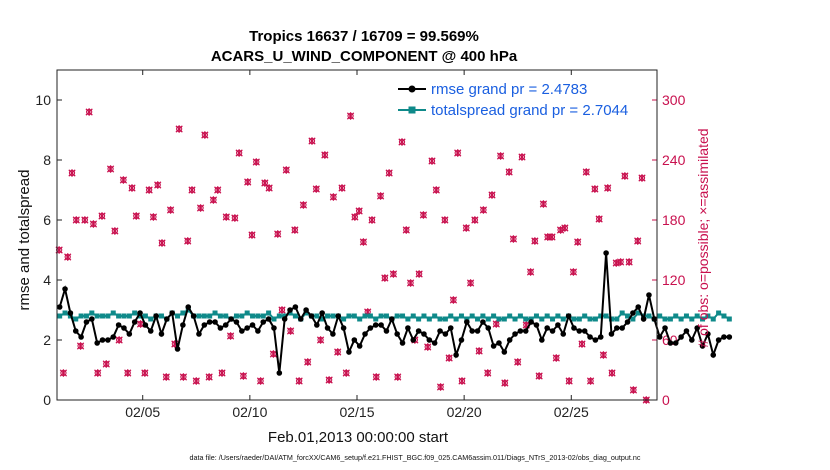 The width and height of the screenshot is (830, 470). I want to click on legend-spread-label: totalspread grand pr = 2.7044, so click(529, 110).